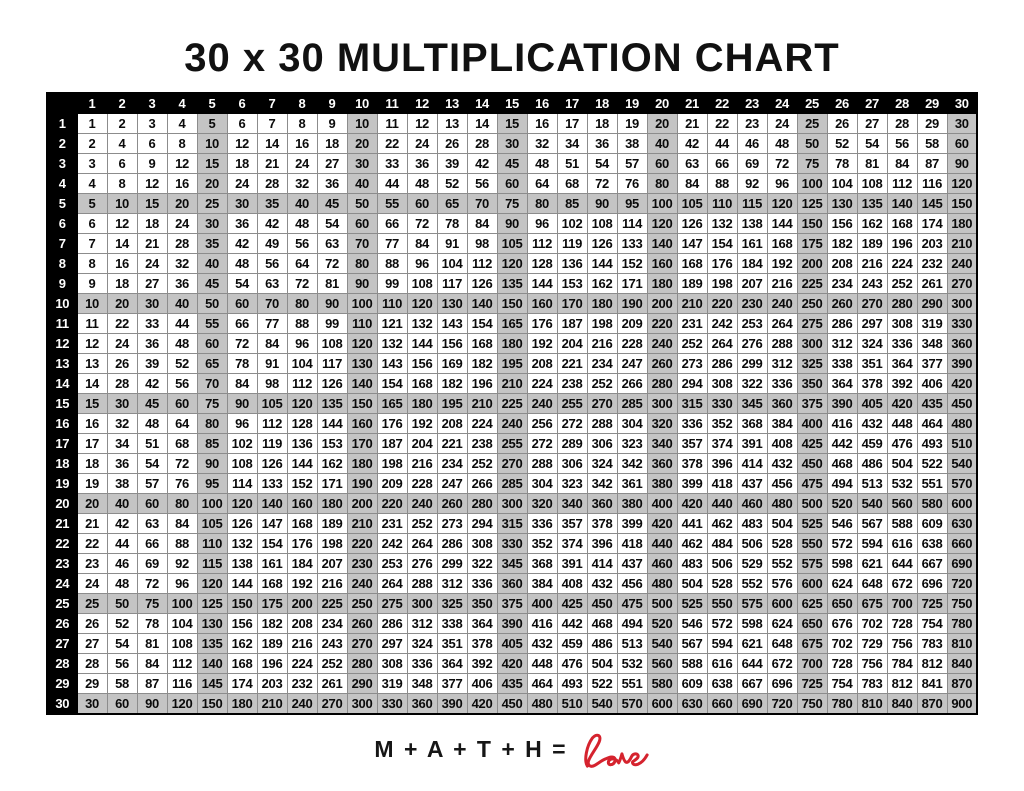 The height and width of the screenshot is (791, 1024). What do you see at coordinates (782, 483) in the screenshot?
I see `table-cell: 456` at bounding box center [782, 483].